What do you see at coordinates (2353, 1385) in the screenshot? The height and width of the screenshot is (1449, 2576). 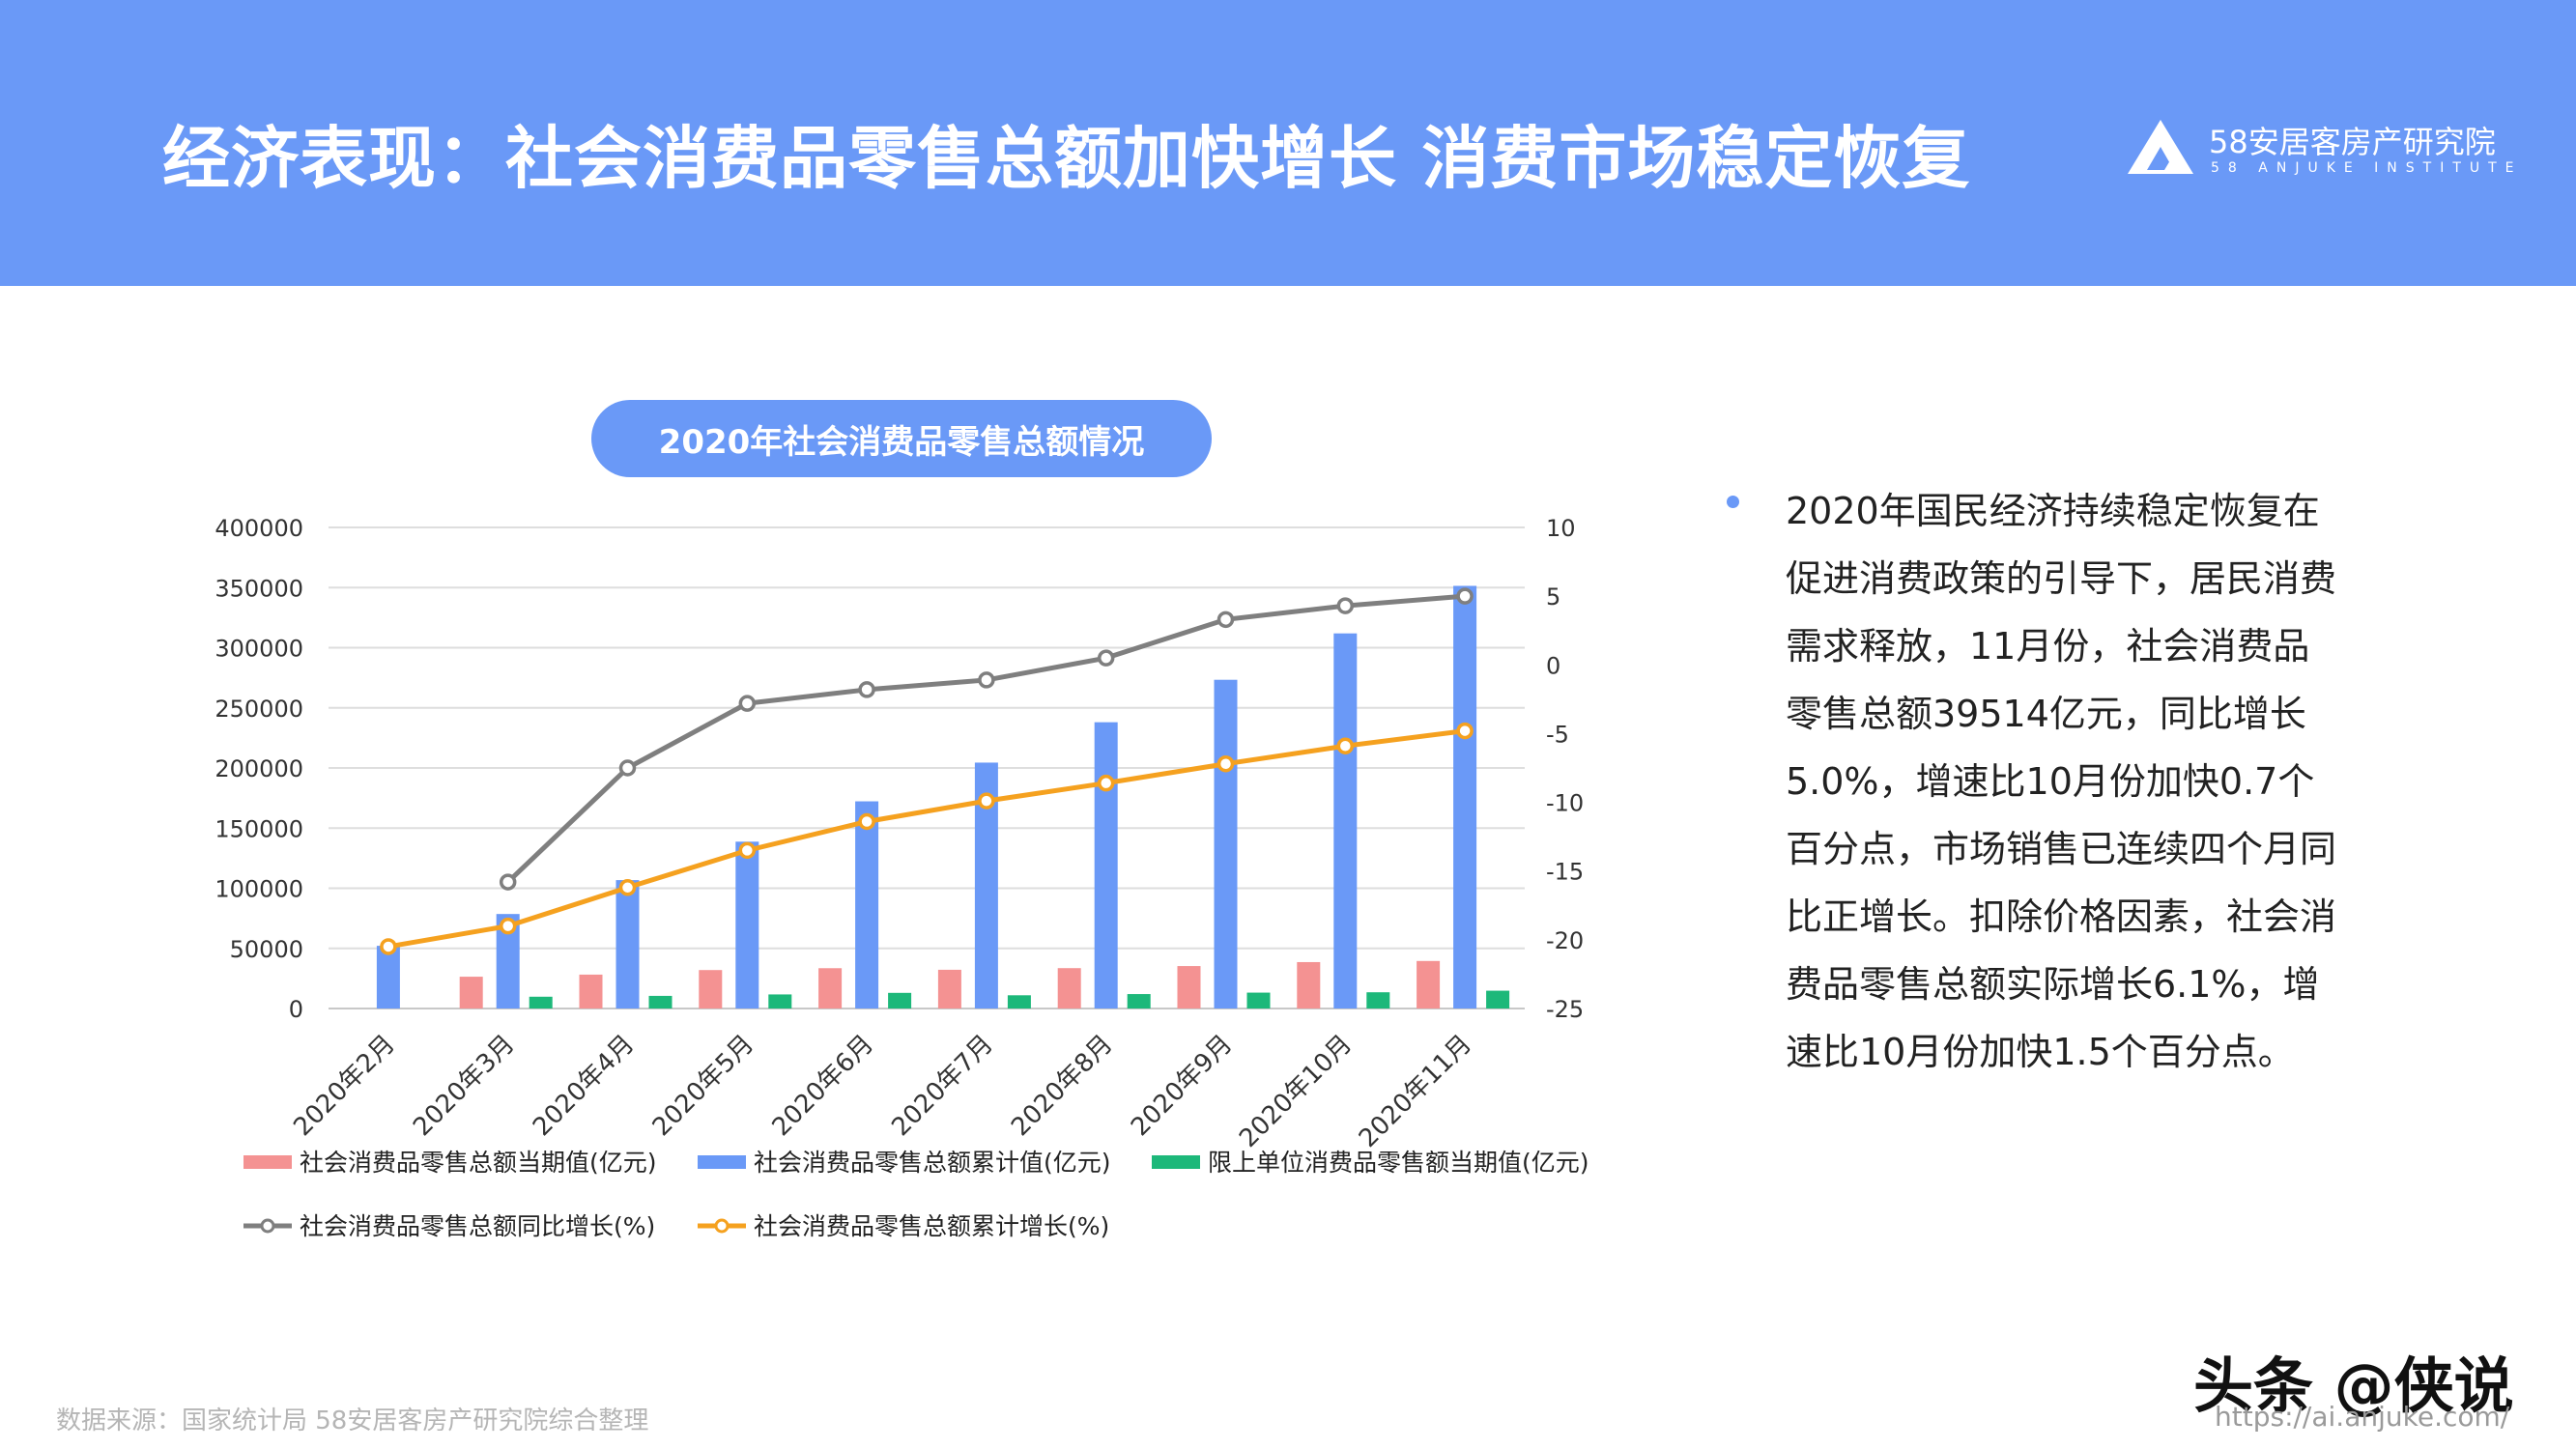 I see `watermark: 头条 @侠说` at bounding box center [2353, 1385].